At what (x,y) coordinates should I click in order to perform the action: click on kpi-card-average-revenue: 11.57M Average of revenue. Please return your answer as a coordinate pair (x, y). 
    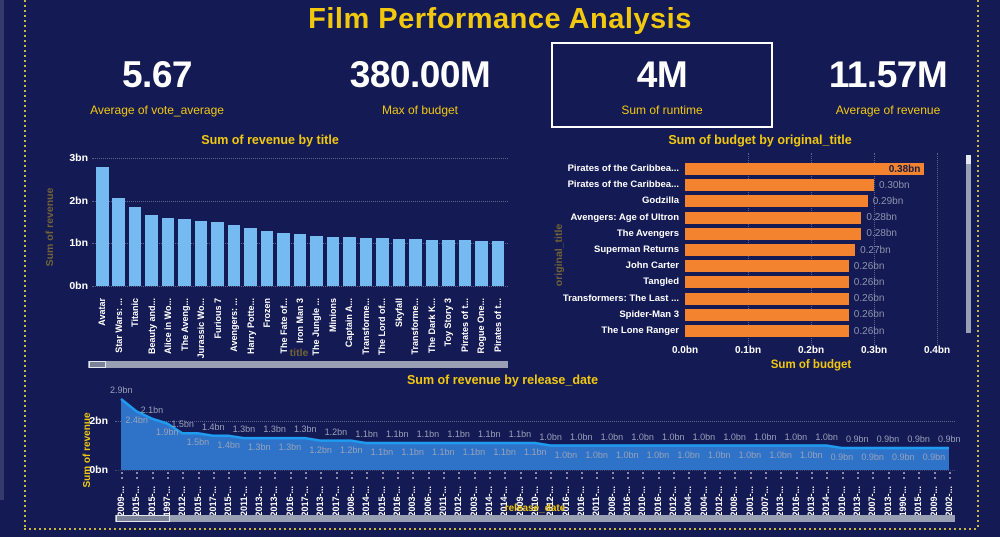
    Looking at the image, I should click on (888, 85).